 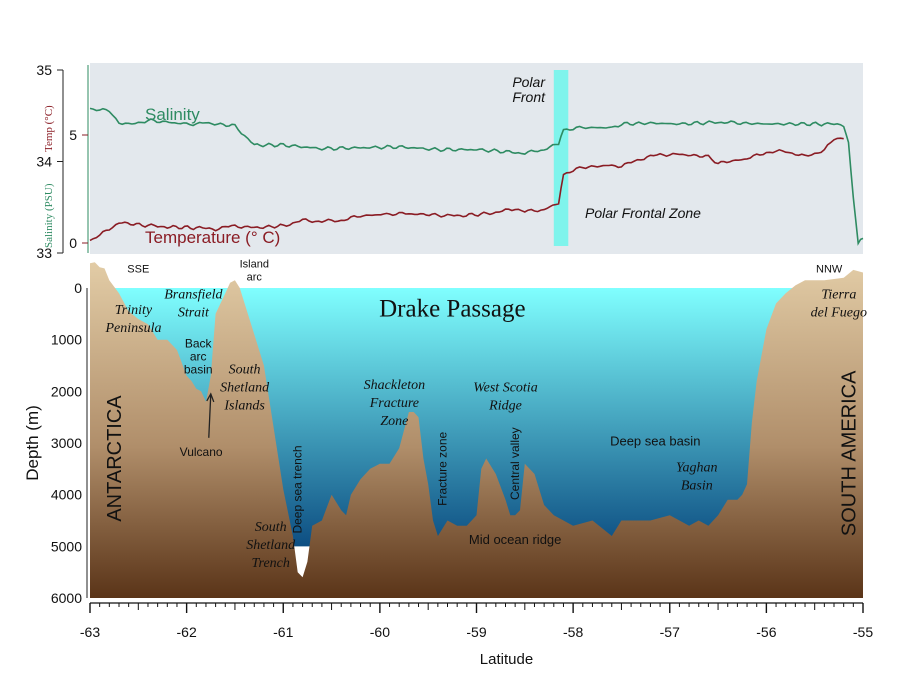 I want to click on annotation-label: Strait, so click(x=194, y=312).